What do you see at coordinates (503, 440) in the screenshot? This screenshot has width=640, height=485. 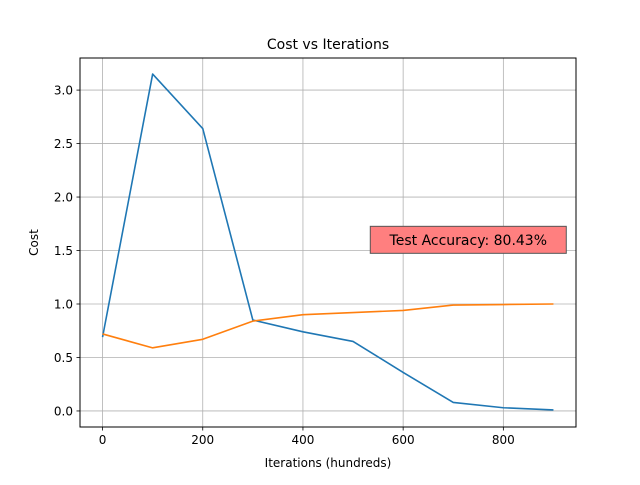 I see `x-tick-label: 800` at bounding box center [503, 440].